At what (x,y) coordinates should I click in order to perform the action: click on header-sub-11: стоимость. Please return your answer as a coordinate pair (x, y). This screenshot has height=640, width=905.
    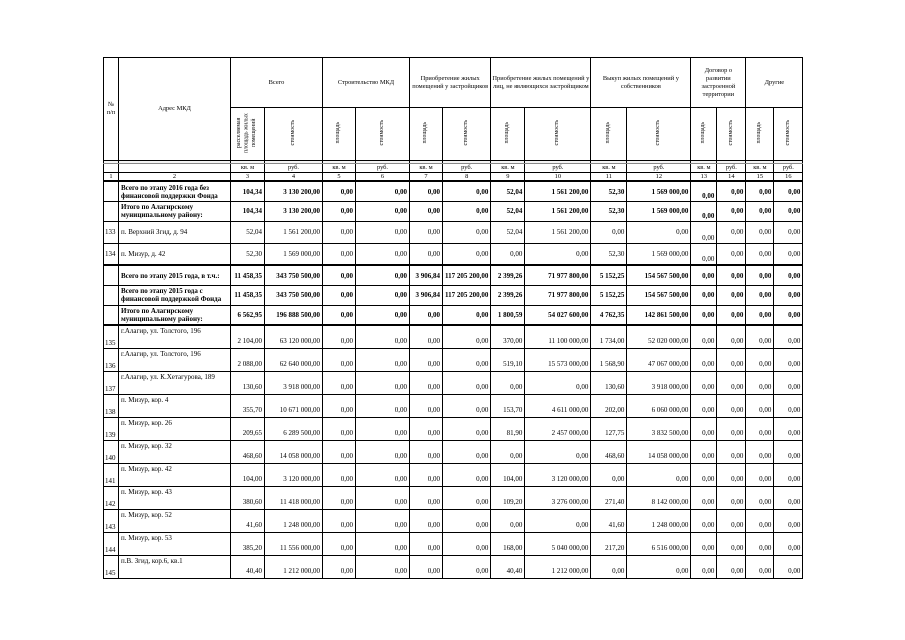
    Looking at the image, I should click on (731, 134).